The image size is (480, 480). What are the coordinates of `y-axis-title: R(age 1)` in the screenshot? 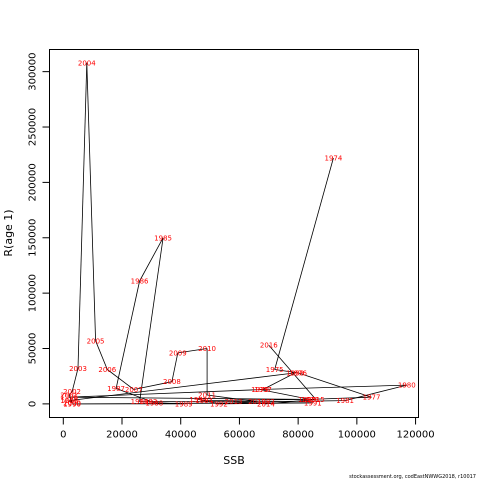 It's located at (8, 232).